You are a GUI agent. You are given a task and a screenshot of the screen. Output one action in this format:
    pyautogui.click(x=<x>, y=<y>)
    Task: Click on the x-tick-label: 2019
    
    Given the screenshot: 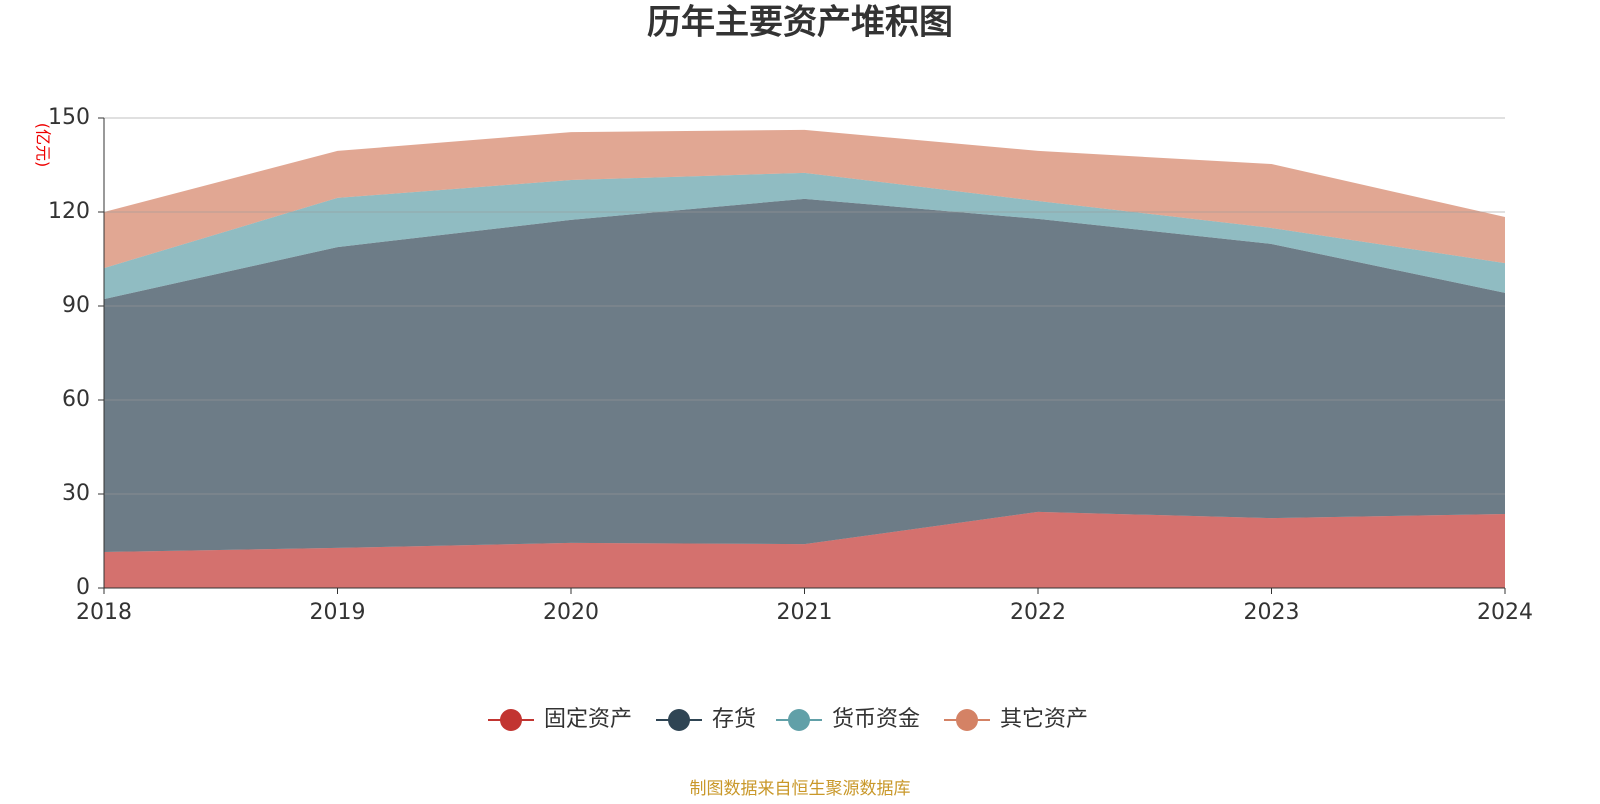 What is the action you would take?
    pyautogui.click(x=338, y=612)
    